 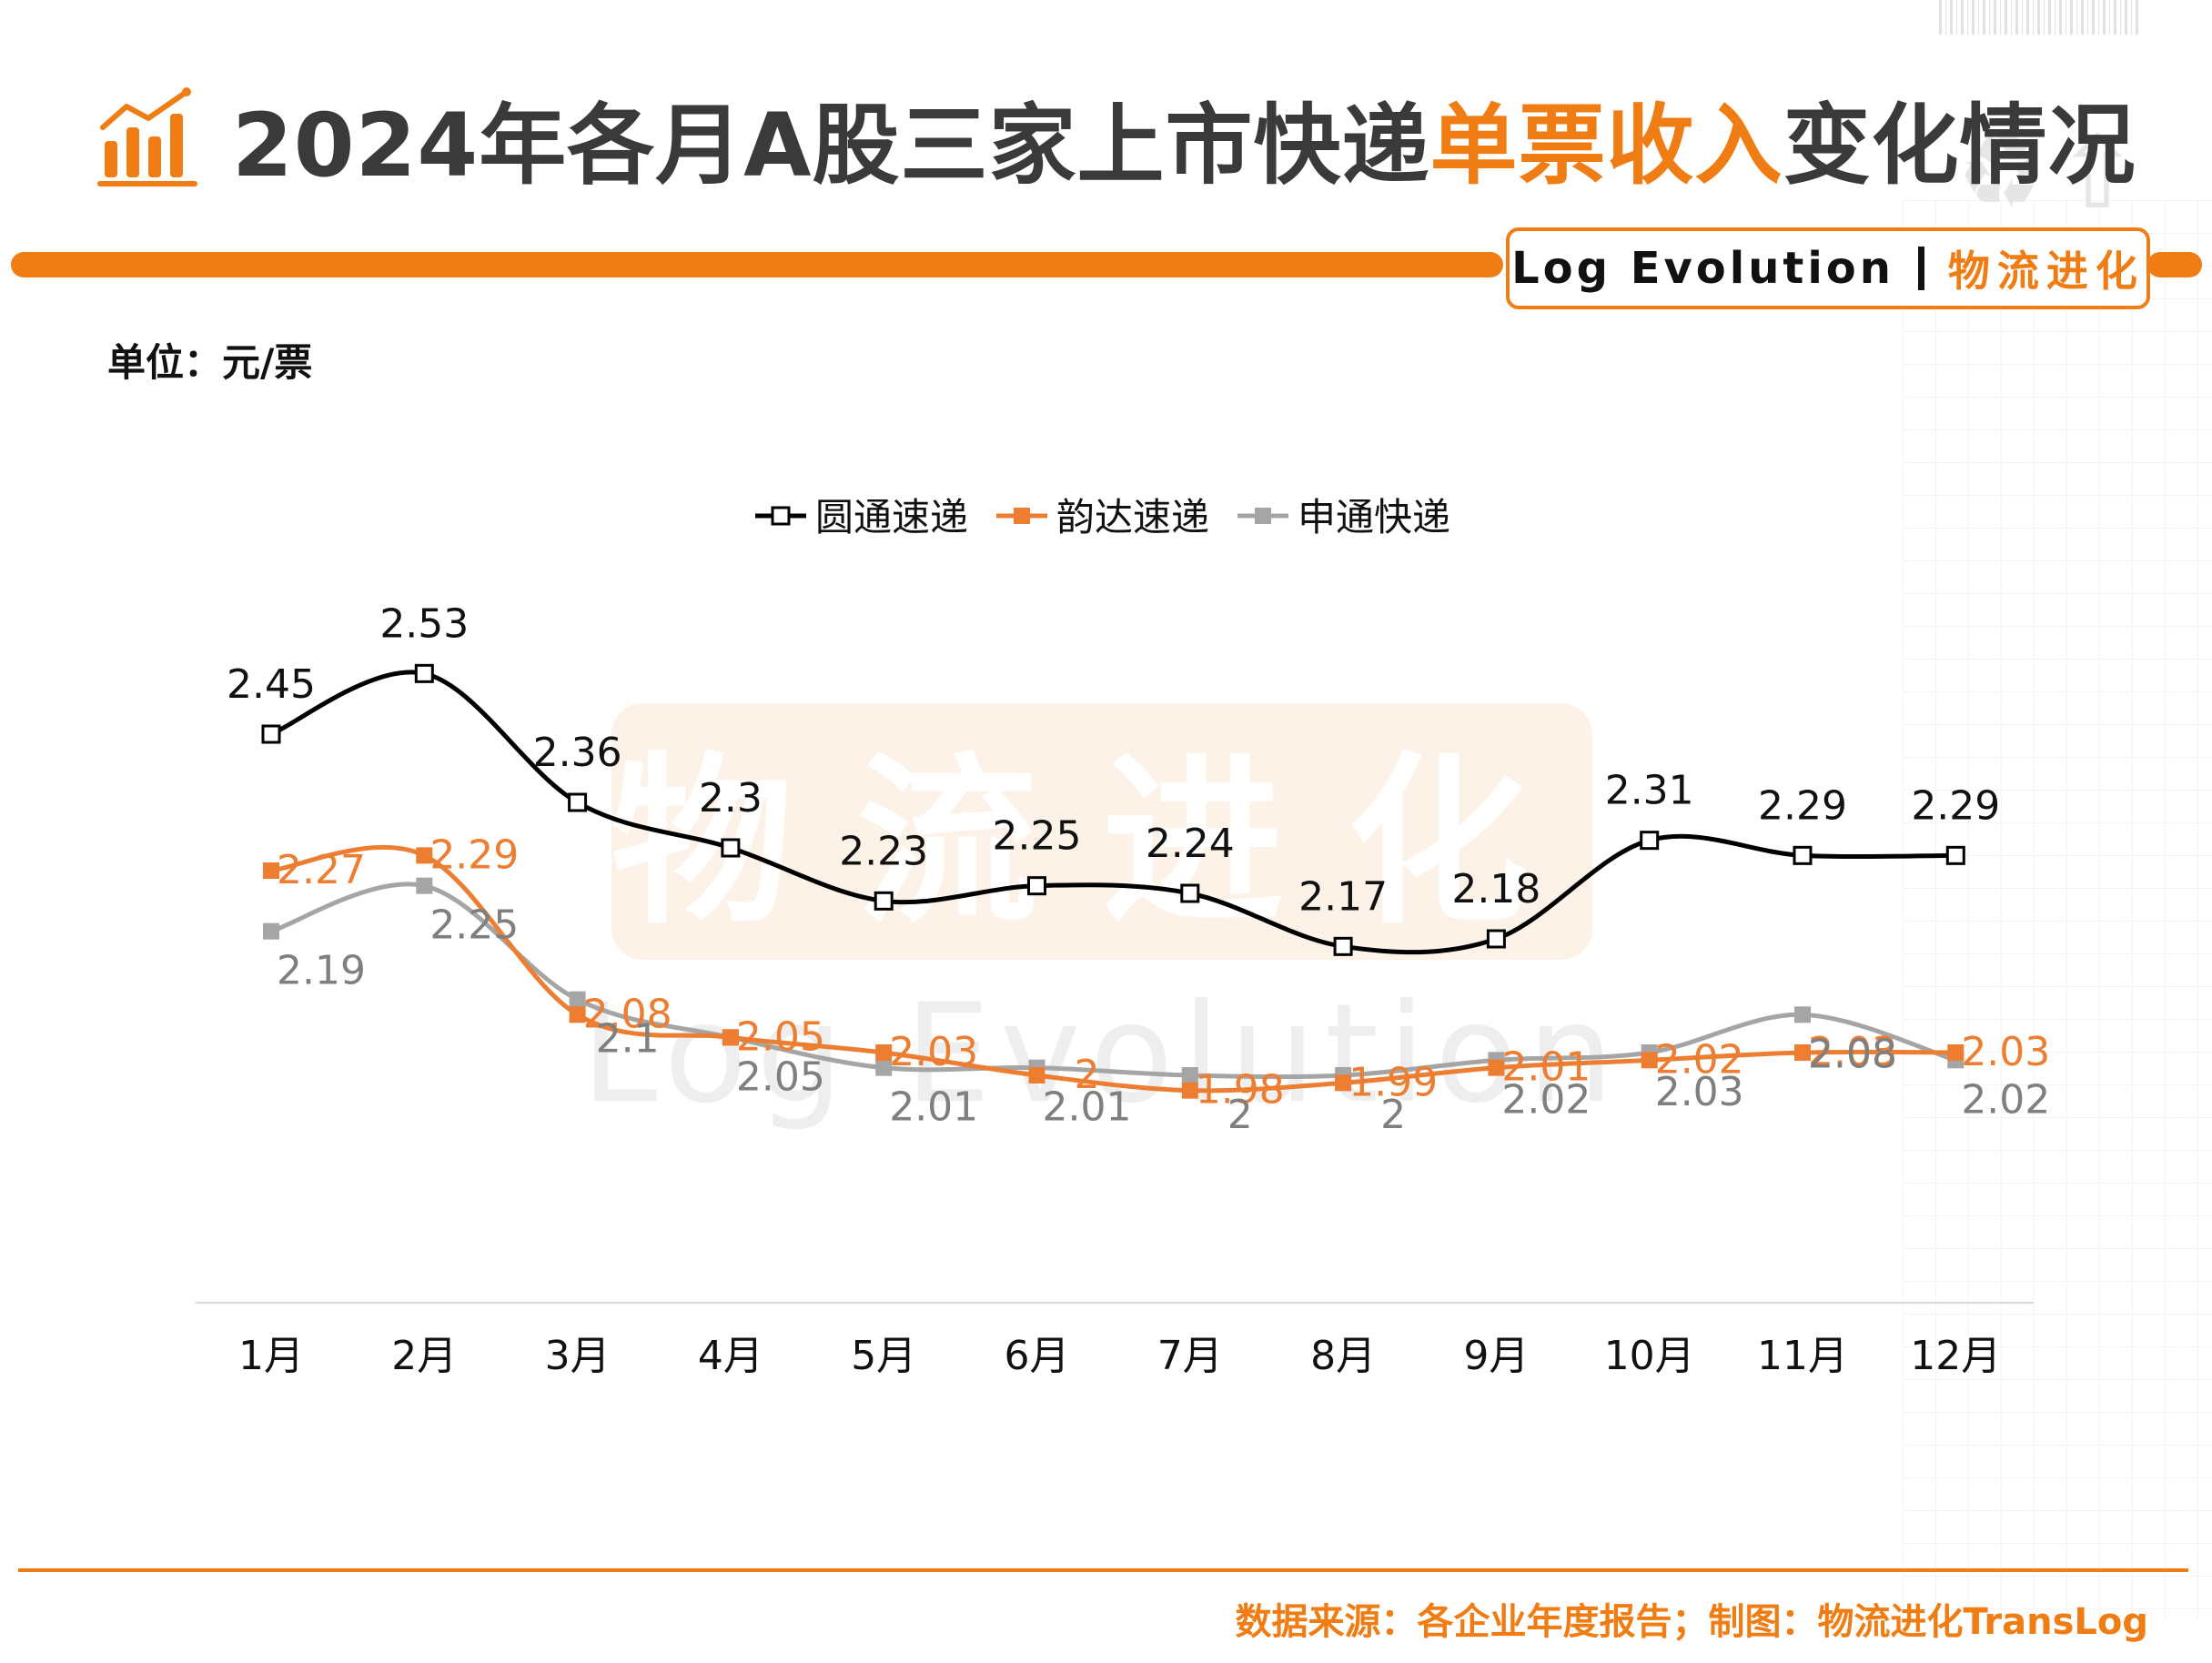 I want to click on title-highlight: 单票收入, so click(x=1606, y=146).